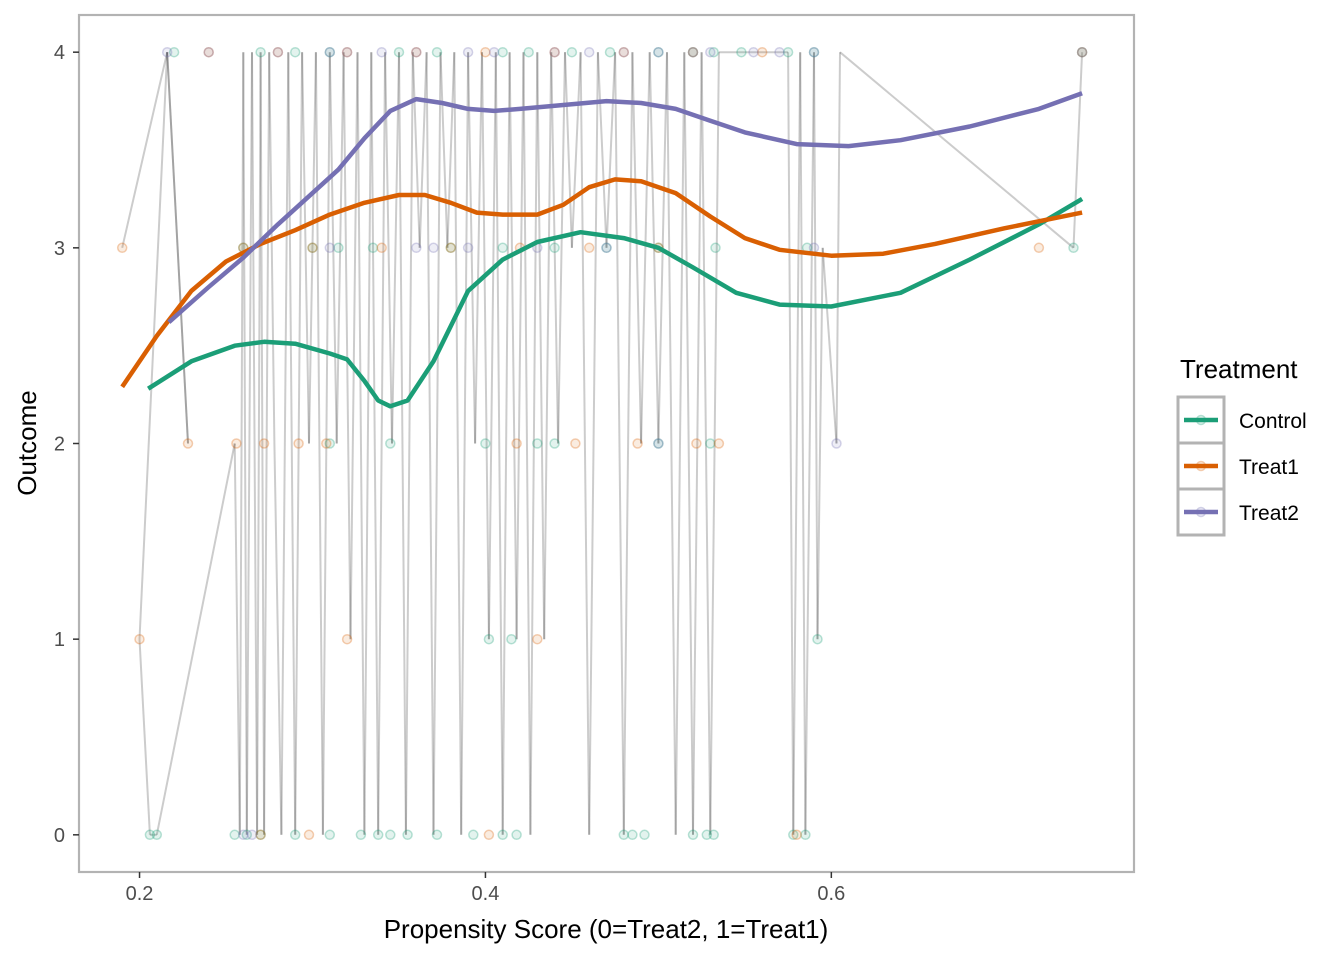 This screenshot has width=1344, height=960. What do you see at coordinates (59, 836) in the screenshot?
I see `y-tick-label: 0` at bounding box center [59, 836].